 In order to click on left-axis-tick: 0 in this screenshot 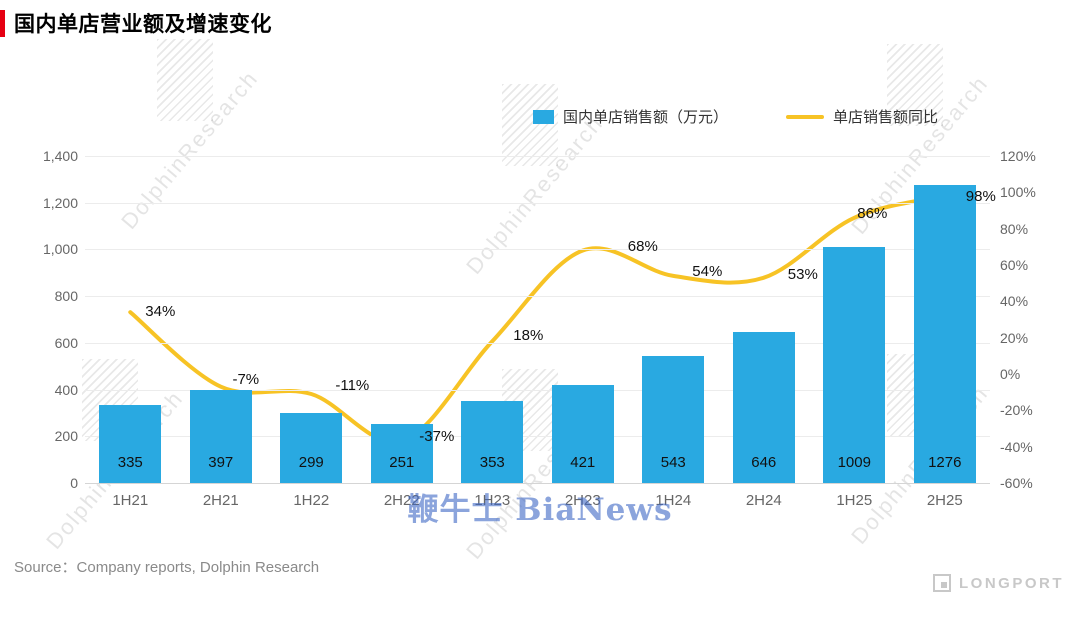, I will do `click(74, 483)`.